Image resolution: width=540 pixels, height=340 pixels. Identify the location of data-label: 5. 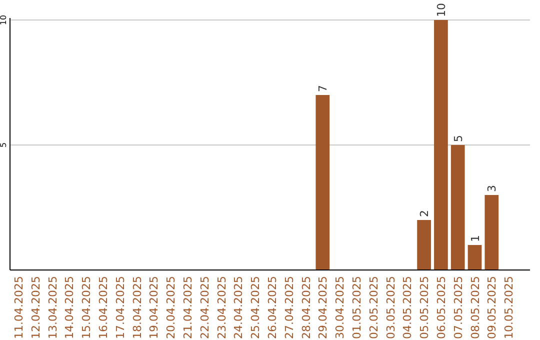
(458, 138).